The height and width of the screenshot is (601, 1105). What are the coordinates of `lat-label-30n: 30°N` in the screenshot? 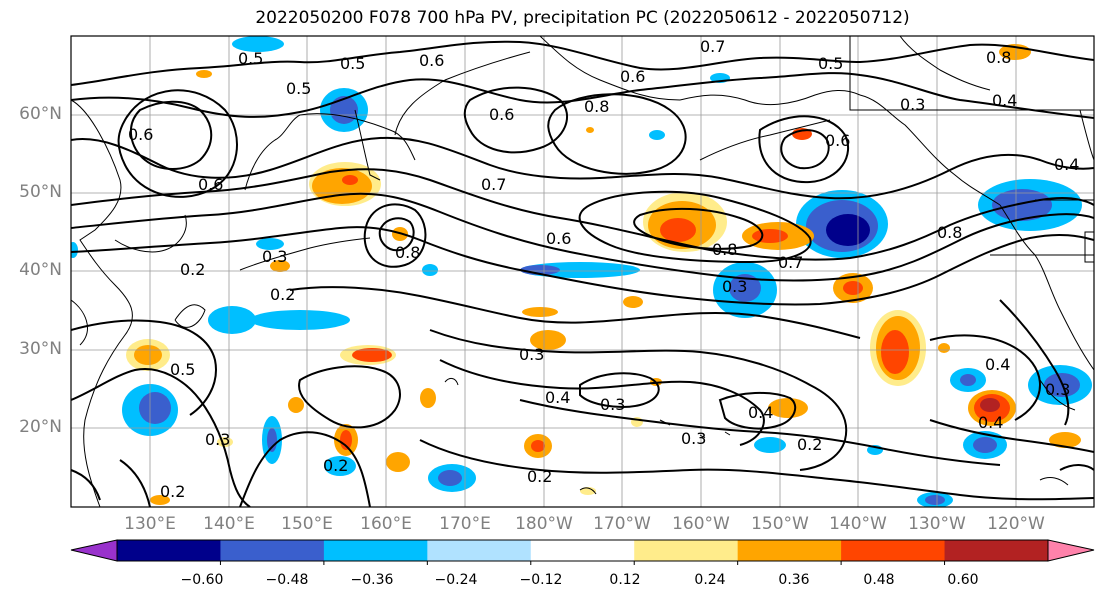 It's located at (40, 349).